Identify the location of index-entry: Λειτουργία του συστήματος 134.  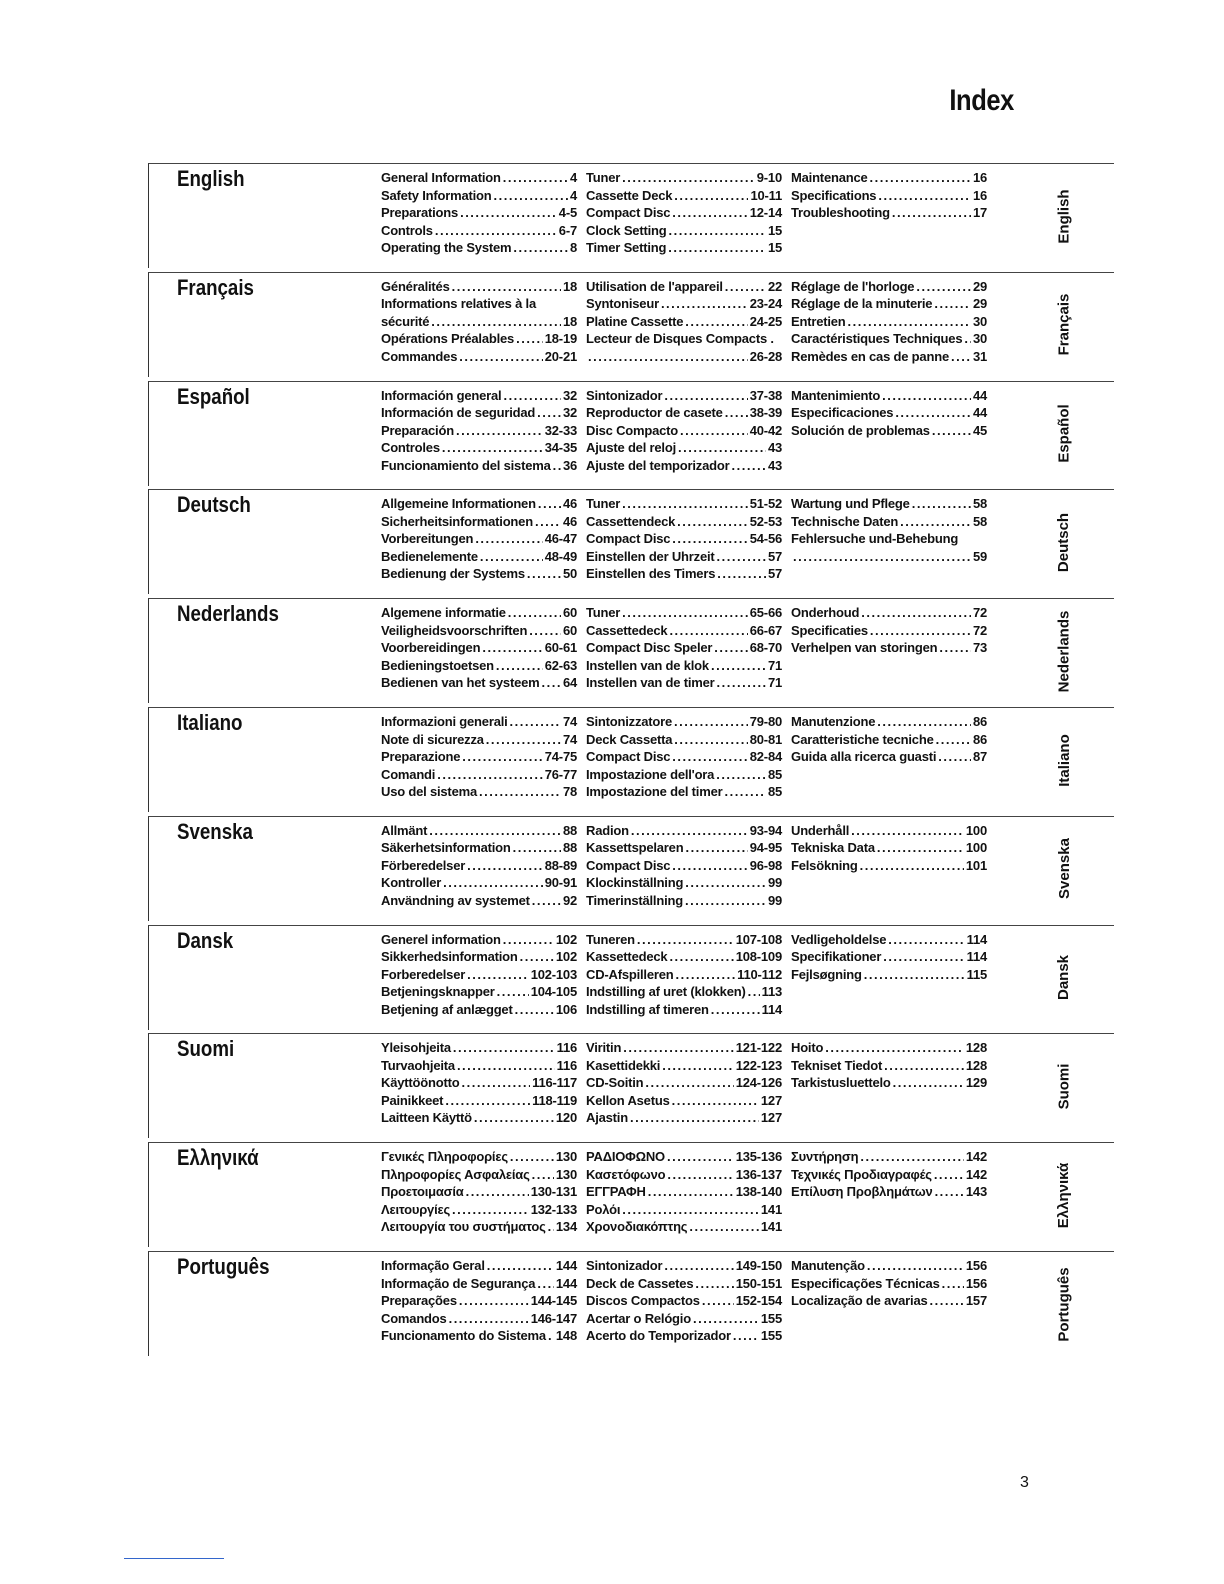
(479, 1227).